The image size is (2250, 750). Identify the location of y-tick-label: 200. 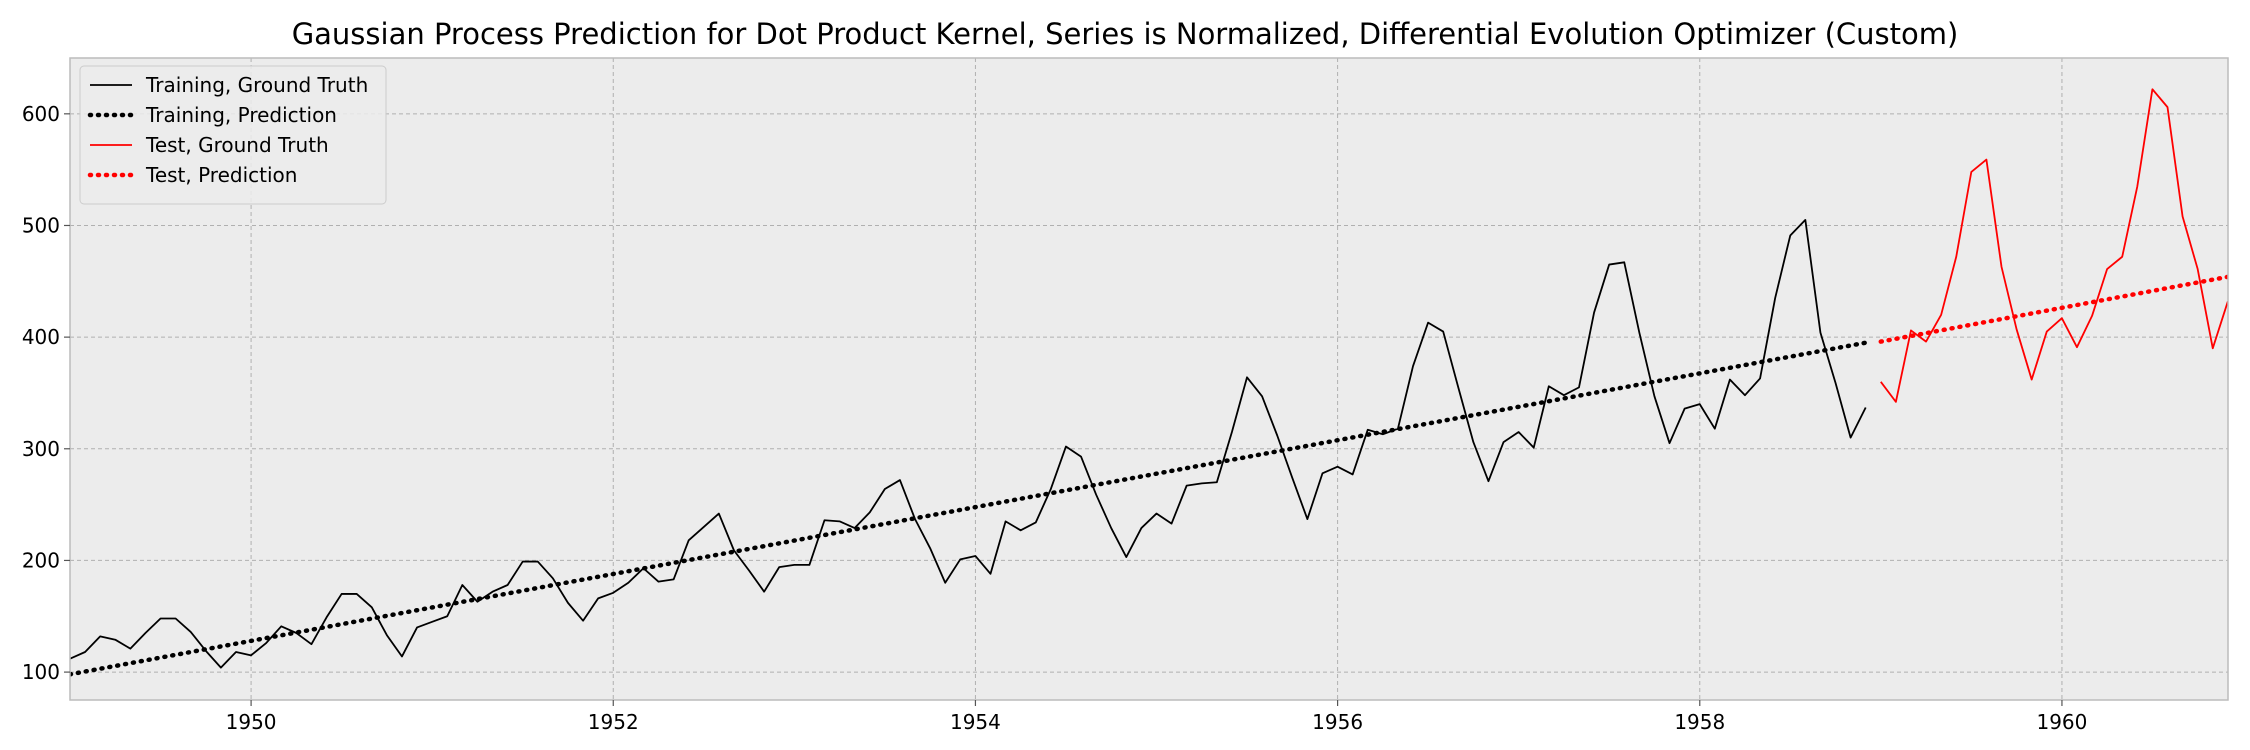
(41, 560).